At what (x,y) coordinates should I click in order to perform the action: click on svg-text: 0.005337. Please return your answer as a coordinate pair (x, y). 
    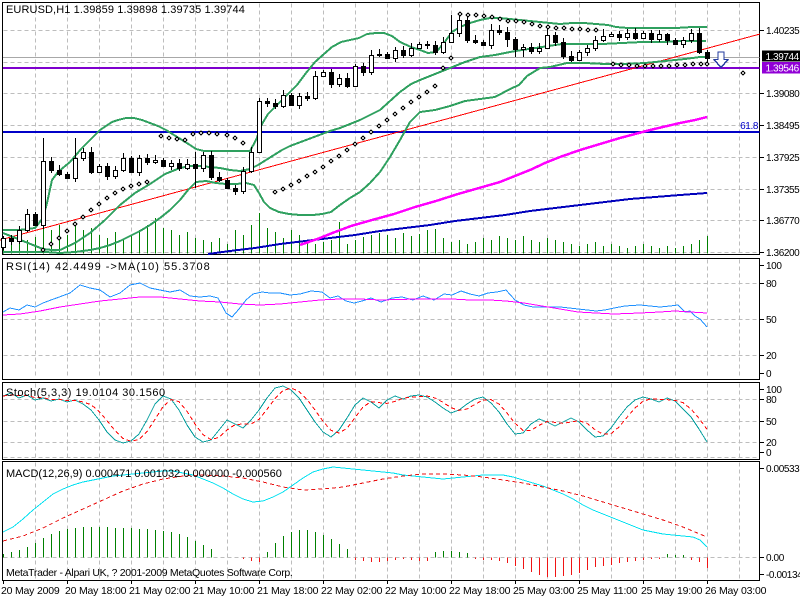
    Looking at the image, I should click on (783, 469).